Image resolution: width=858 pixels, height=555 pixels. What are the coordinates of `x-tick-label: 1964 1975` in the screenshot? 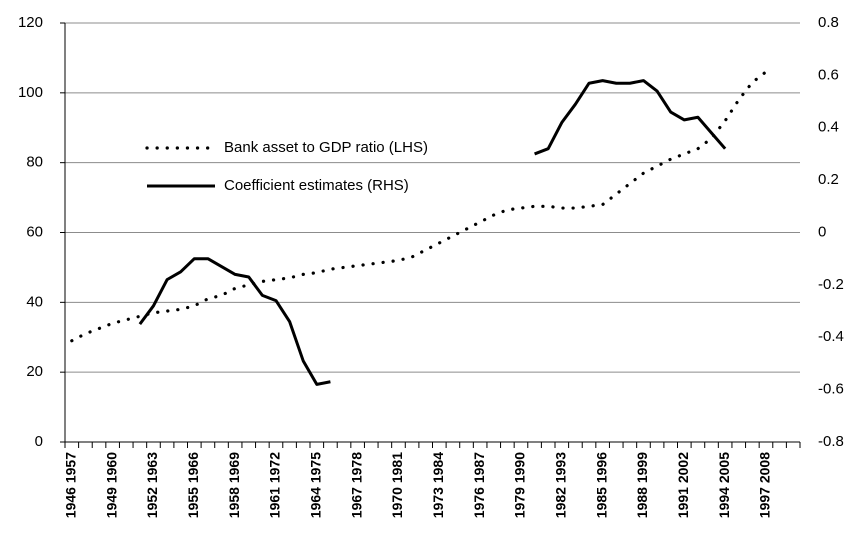 It's located at (316, 485).